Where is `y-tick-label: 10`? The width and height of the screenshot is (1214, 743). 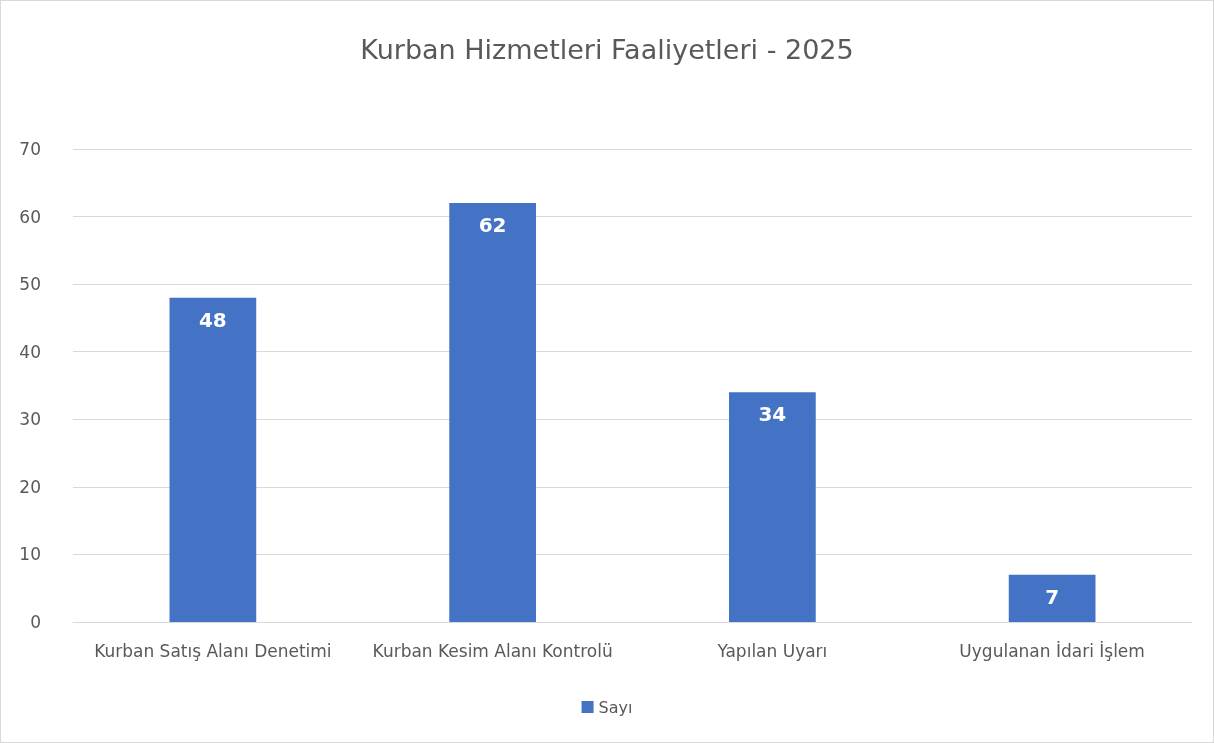 y-tick-label: 10 is located at coordinates (30, 554).